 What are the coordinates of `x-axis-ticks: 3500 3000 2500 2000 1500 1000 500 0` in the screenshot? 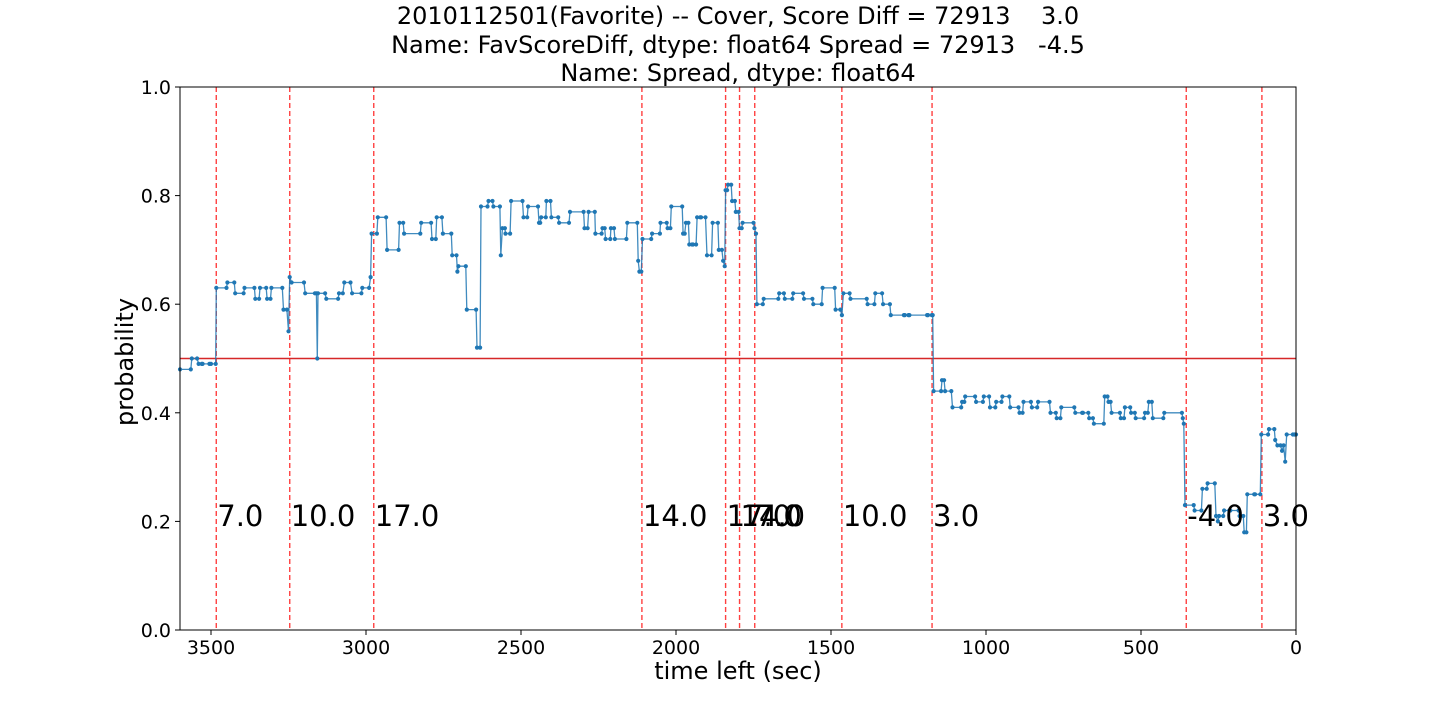 It's located at (744, 644).